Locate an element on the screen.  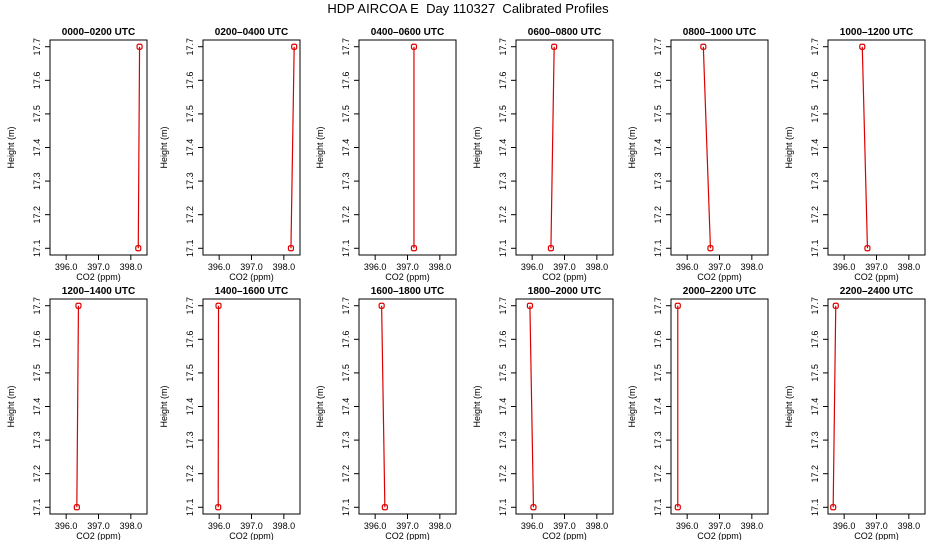
panel-title: 2000–2200 UTC is located at coordinates (719, 291).